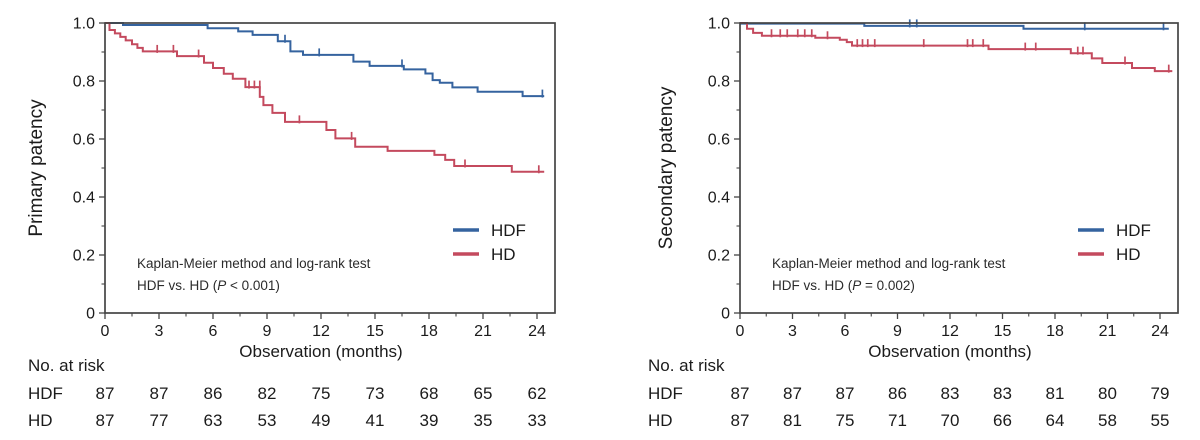 This screenshot has height=440, width=1200. What do you see at coordinates (483, 420) in the screenshot?
I see `risk-value-hd: 35` at bounding box center [483, 420].